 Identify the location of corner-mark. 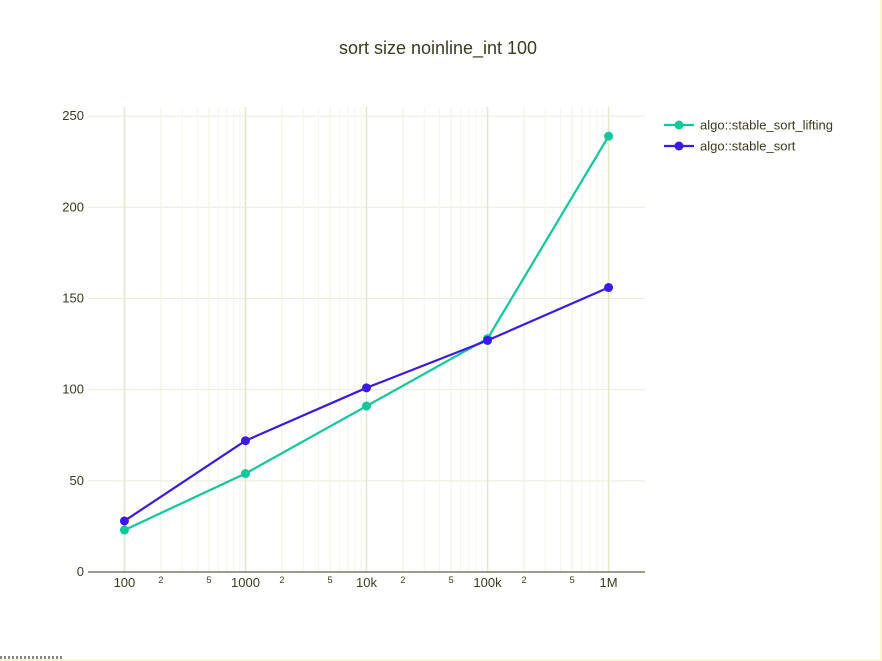
(31, 657).